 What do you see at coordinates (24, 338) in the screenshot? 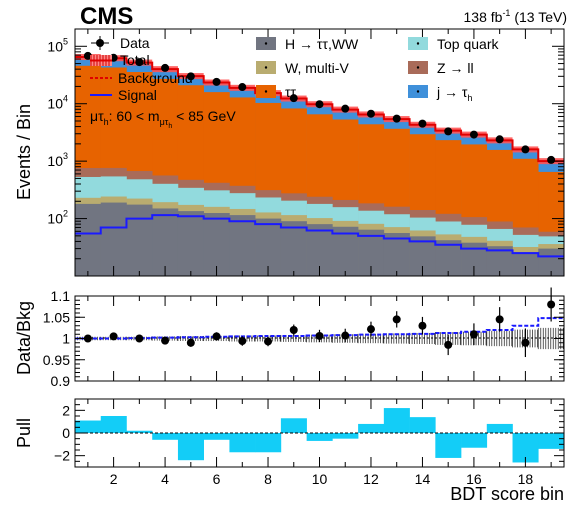
I see `ratio-y-axis-label: Data/Bkg` at bounding box center [24, 338].